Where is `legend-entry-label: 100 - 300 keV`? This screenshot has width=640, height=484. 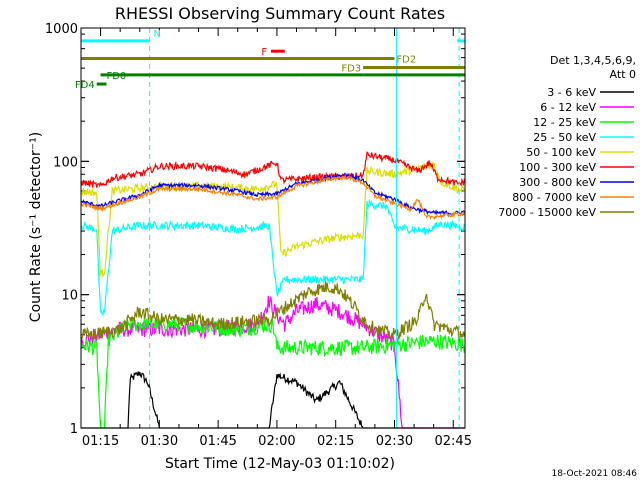
legend-entry-label: 100 - 300 keV is located at coordinates (557, 167).